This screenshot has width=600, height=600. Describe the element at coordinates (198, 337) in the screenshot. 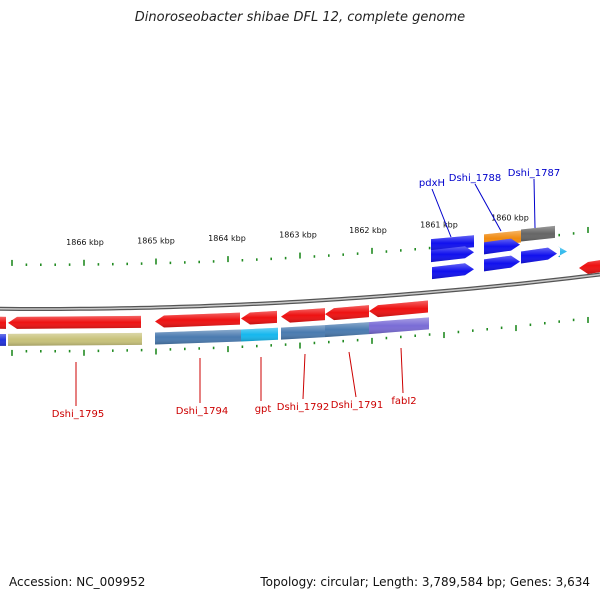

I see `cog-bar-dshi1794-shade` at that location.